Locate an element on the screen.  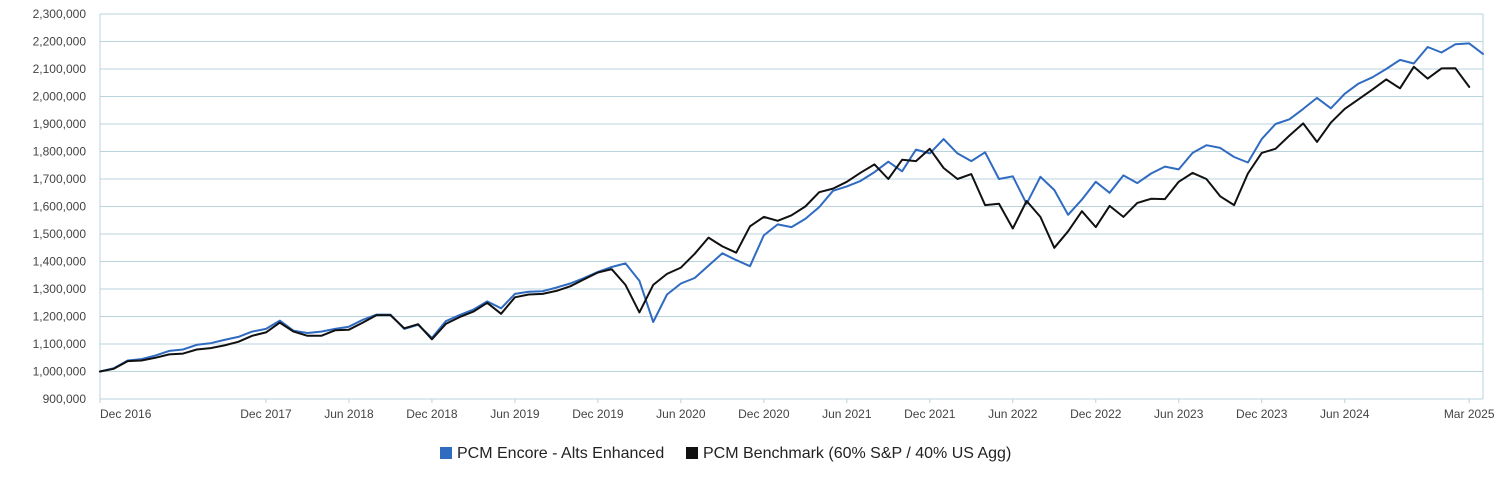
y-tick-label: 2,100,000 is located at coordinates (60, 69).